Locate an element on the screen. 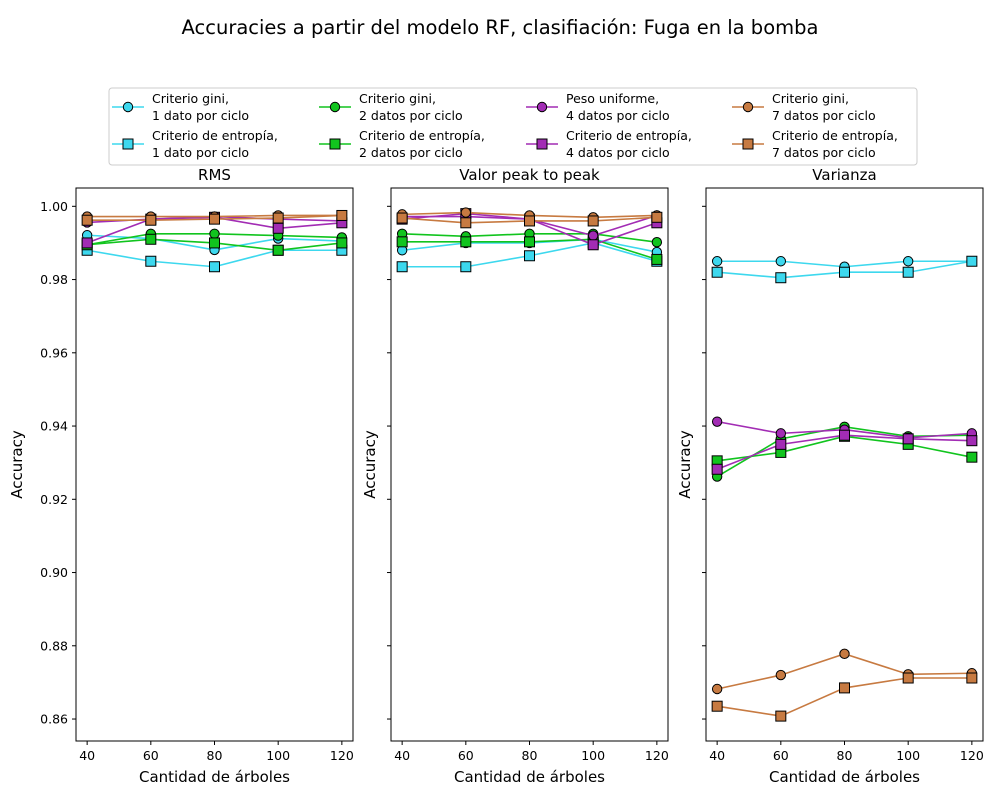 The width and height of the screenshot is (1000, 800). legend-entry-7: Criterio gini, 7 datos por ciclo is located at coordinates (804, 107).